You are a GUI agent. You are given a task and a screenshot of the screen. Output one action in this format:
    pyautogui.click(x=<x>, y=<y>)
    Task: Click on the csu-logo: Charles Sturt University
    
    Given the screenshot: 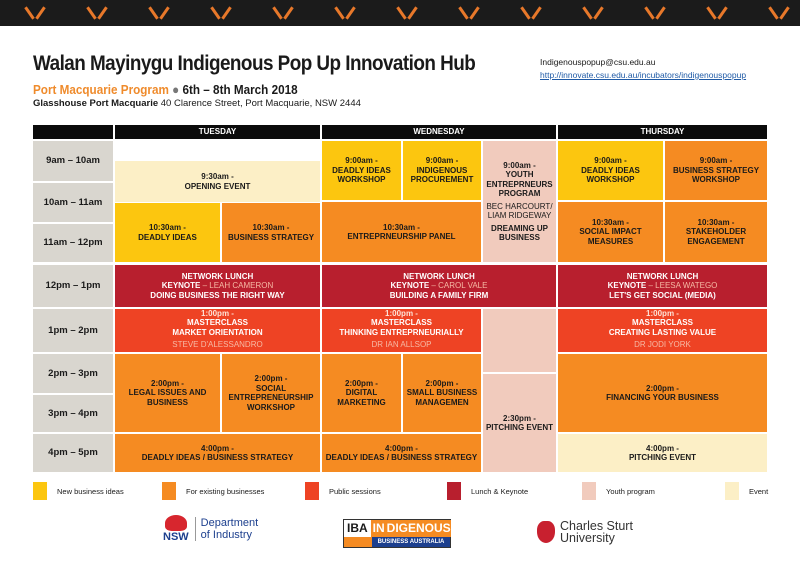 What is the action you would take?
    pyautogui.click(x=585, y=532)
    